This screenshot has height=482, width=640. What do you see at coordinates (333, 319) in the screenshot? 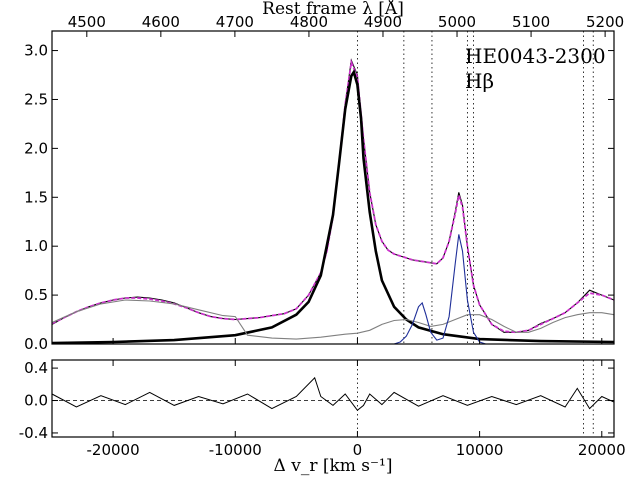
I see `series-fe-ii-continuum-components` at bounding box center [333, 319].